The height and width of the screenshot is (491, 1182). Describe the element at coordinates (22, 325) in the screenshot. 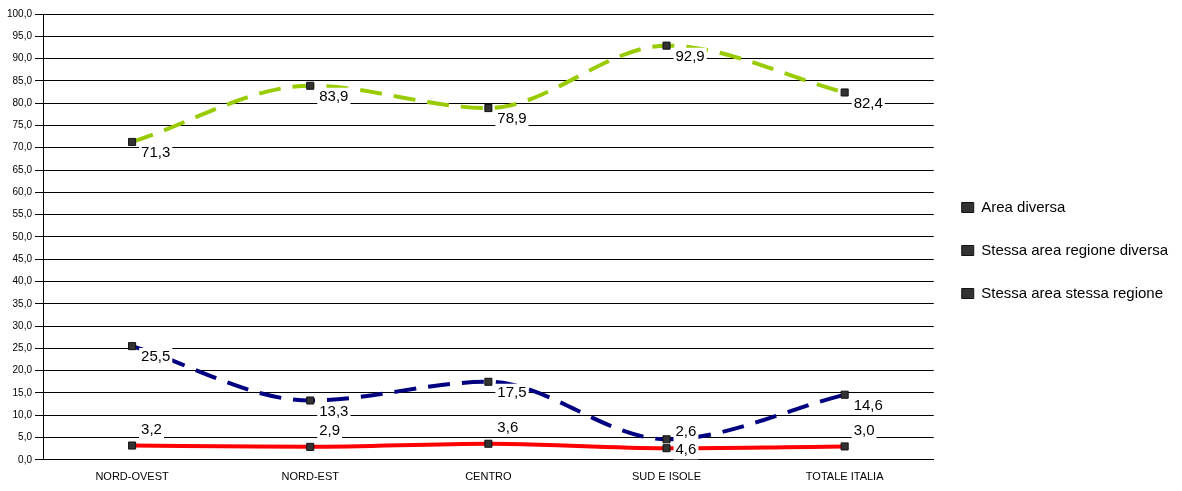

I see `y-tick-label: 30,0` at that location.